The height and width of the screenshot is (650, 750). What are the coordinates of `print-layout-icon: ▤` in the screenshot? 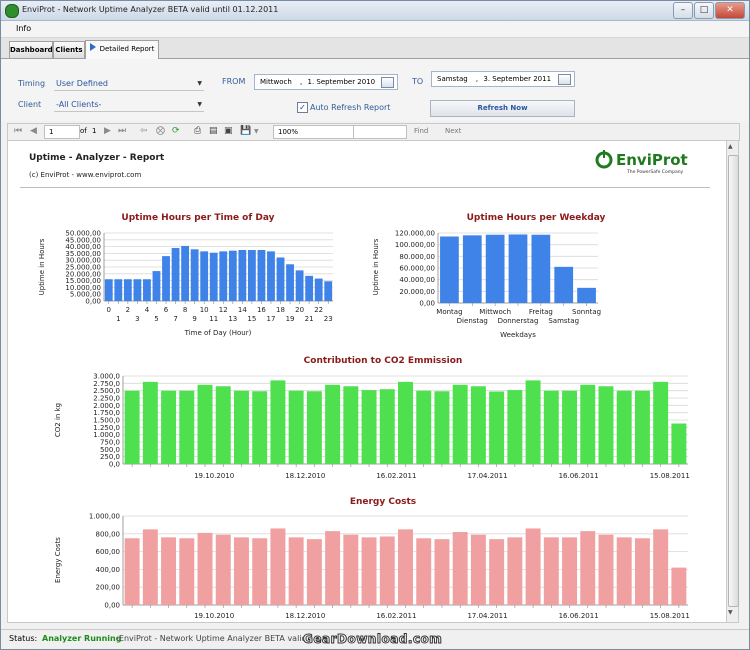 It's located at (213, 131).